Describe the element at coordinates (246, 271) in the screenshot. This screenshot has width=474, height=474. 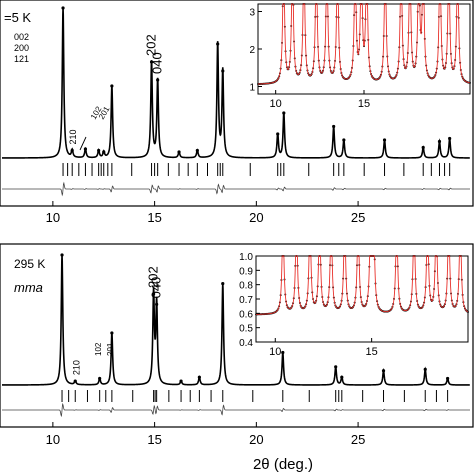
I see `inset-y-tick-label: 0.9` at that location.